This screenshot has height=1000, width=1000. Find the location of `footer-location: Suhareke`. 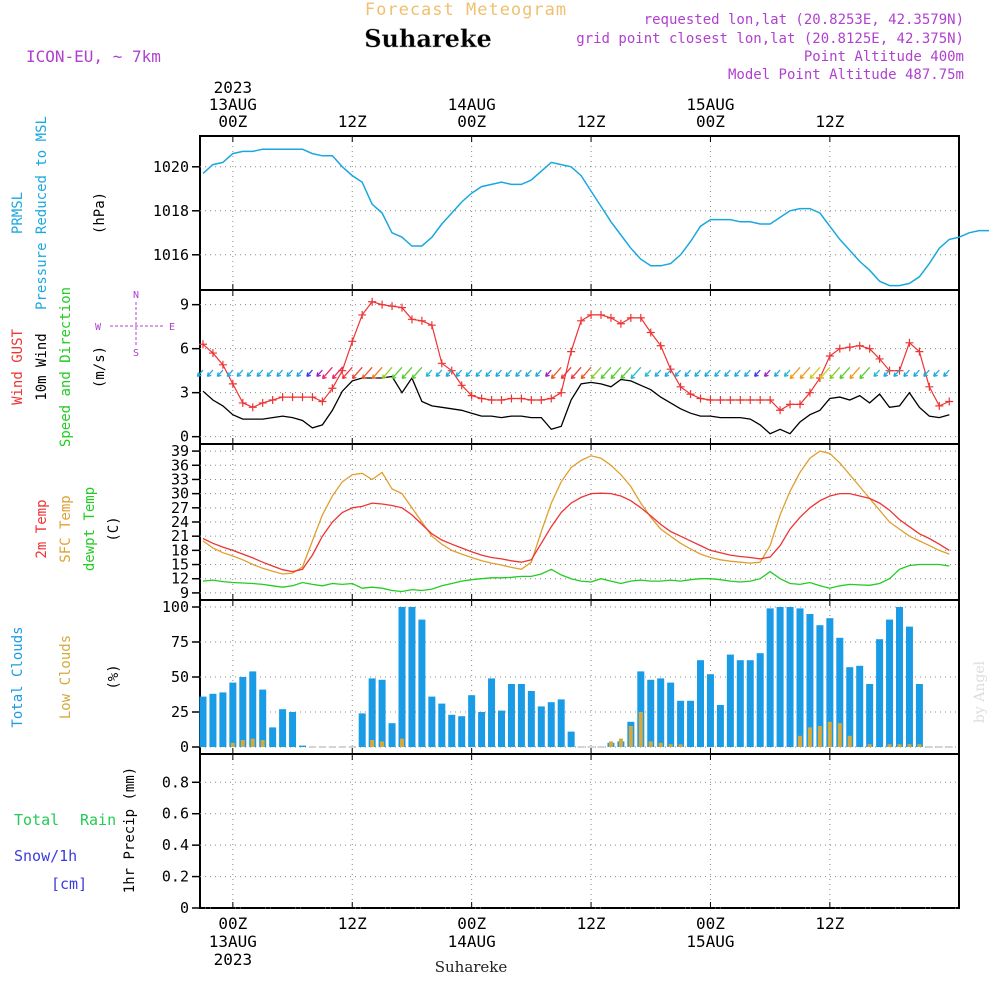

footer-location: Suhareke is located at coordinates (471, 967).